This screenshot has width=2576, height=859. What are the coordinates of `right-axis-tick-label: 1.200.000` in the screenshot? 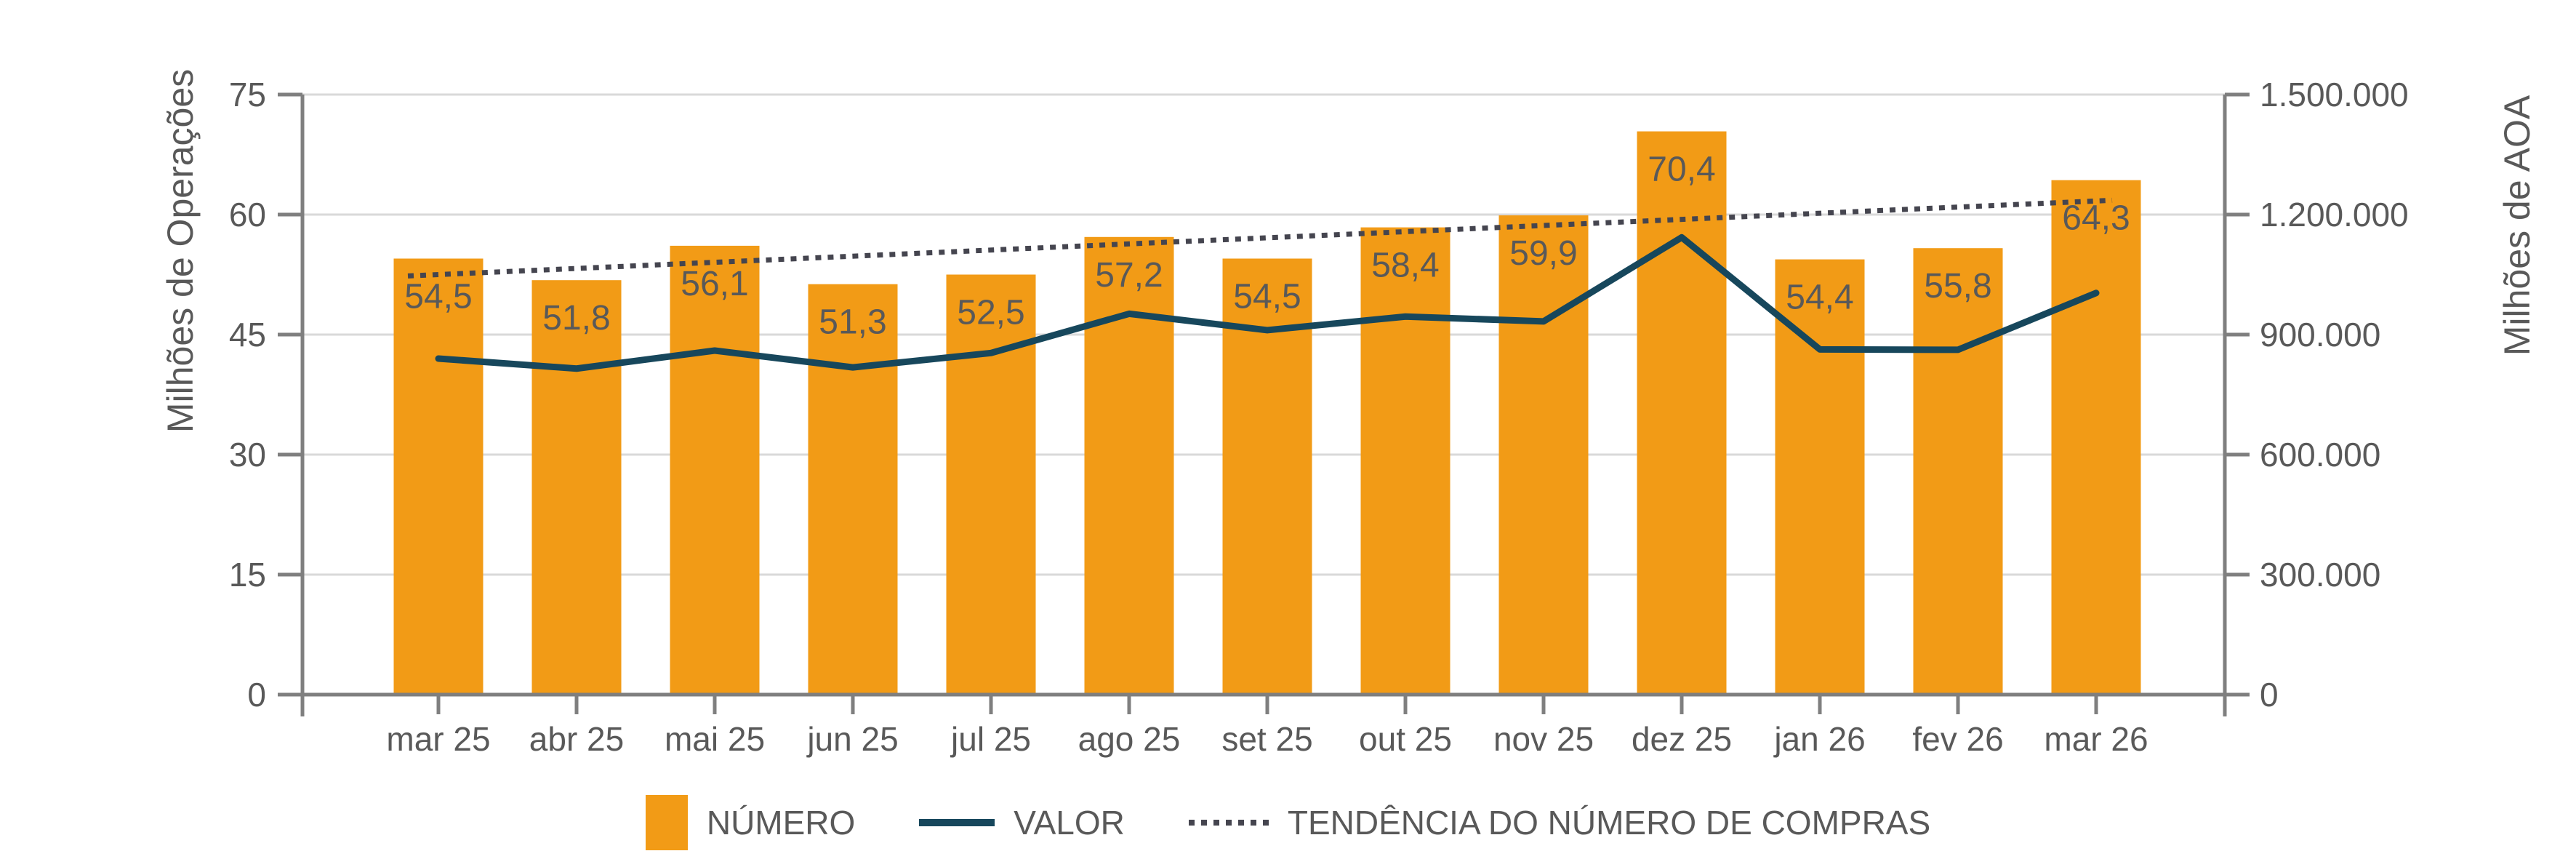 It's located at (2335, 214).